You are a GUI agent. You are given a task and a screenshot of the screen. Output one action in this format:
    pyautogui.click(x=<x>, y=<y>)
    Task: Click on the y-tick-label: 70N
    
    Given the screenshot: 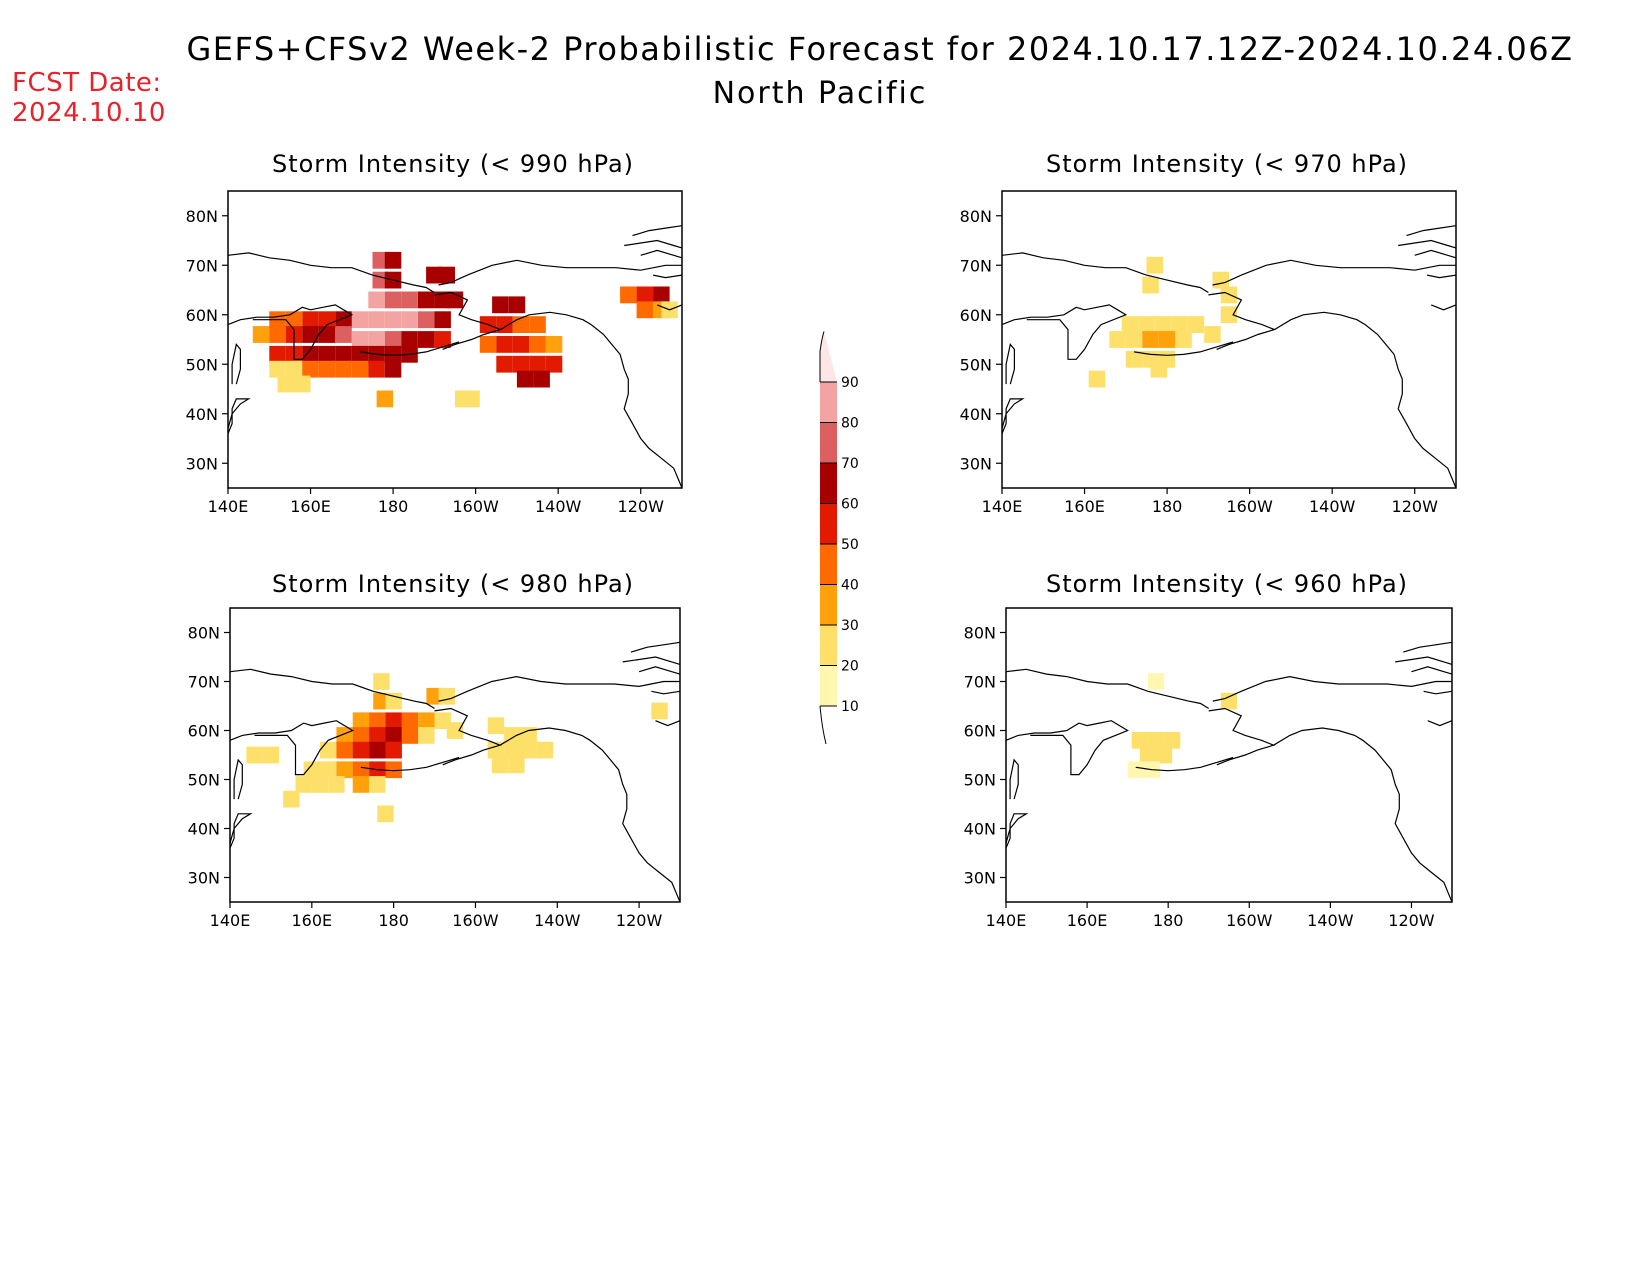 What is the action you would take?
    pyautogui.click(x=202, y=265)
    